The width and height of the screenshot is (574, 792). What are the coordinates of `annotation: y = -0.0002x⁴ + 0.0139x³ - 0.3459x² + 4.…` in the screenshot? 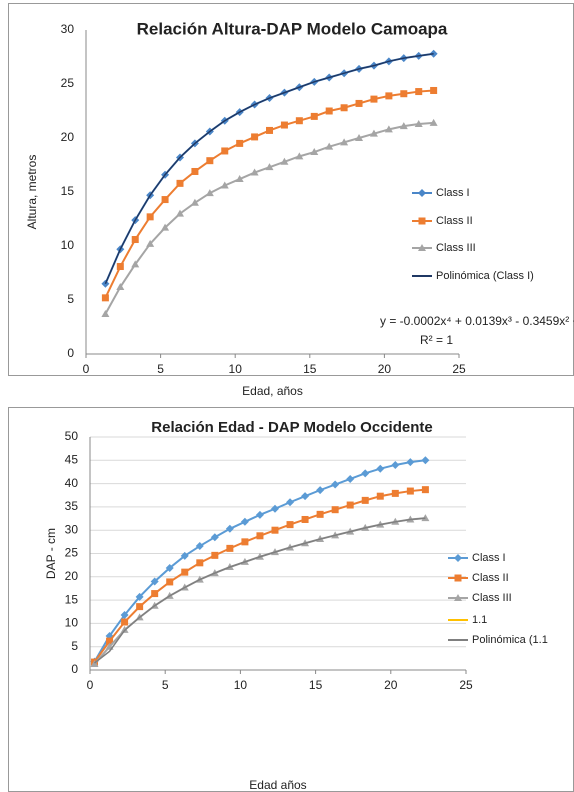 It's located at (477, 321).